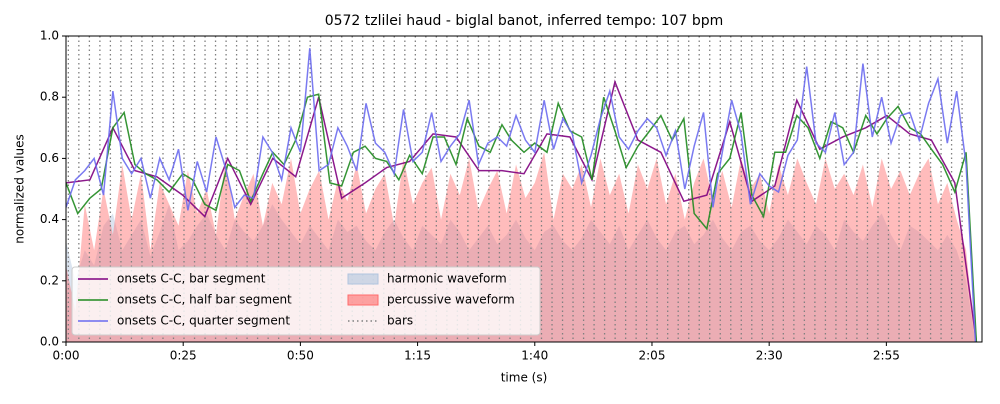  What do you see at coordinates (191, 279) in the screenshot?
I see `legend-label: onsets C-C, bar segment` at bounding box center [191, 279].